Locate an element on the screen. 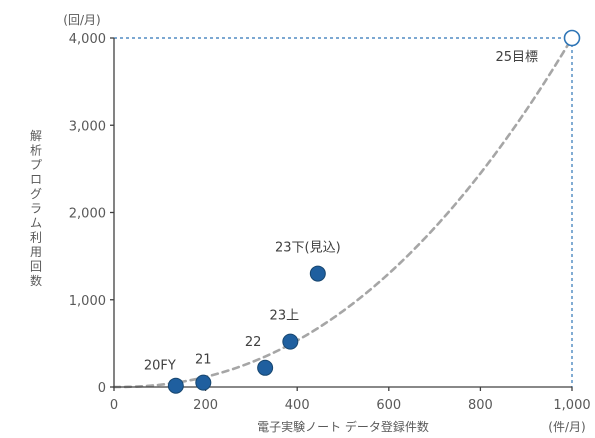 Image resolution: width=595 pixels, height=438 pixels. y-axis-title-char: 解 is located at coordinates (36, 136).